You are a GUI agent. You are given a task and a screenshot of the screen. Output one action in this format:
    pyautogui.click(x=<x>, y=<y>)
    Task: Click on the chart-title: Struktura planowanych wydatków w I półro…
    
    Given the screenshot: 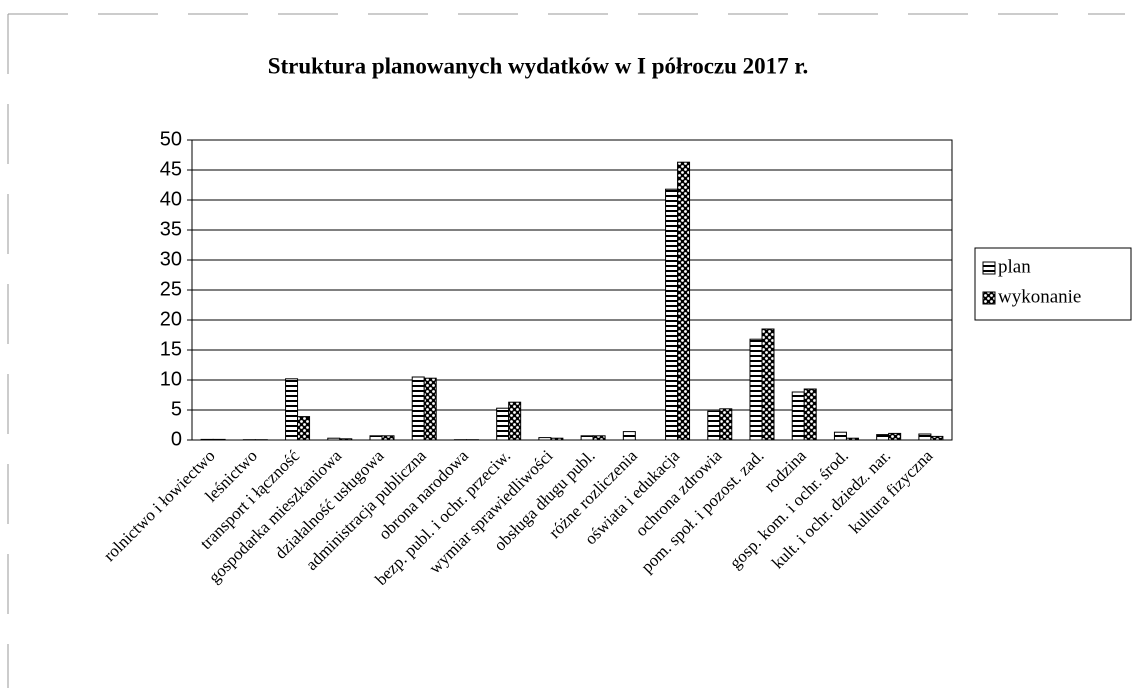 What is the action you would take?
    pyautogui.click(x=538, y=65)
    